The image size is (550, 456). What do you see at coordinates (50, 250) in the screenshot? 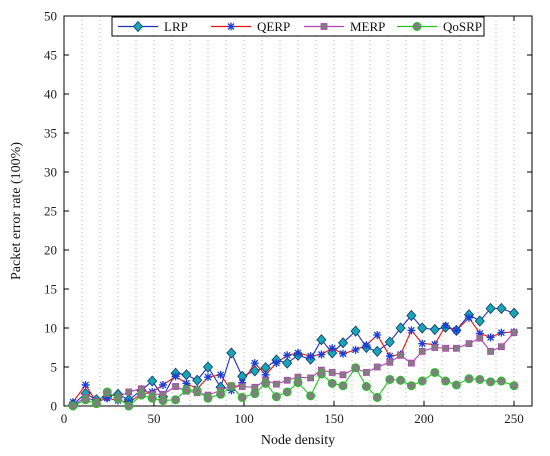
I see `y-tick-label: 20` at bounding box center [50, 250].